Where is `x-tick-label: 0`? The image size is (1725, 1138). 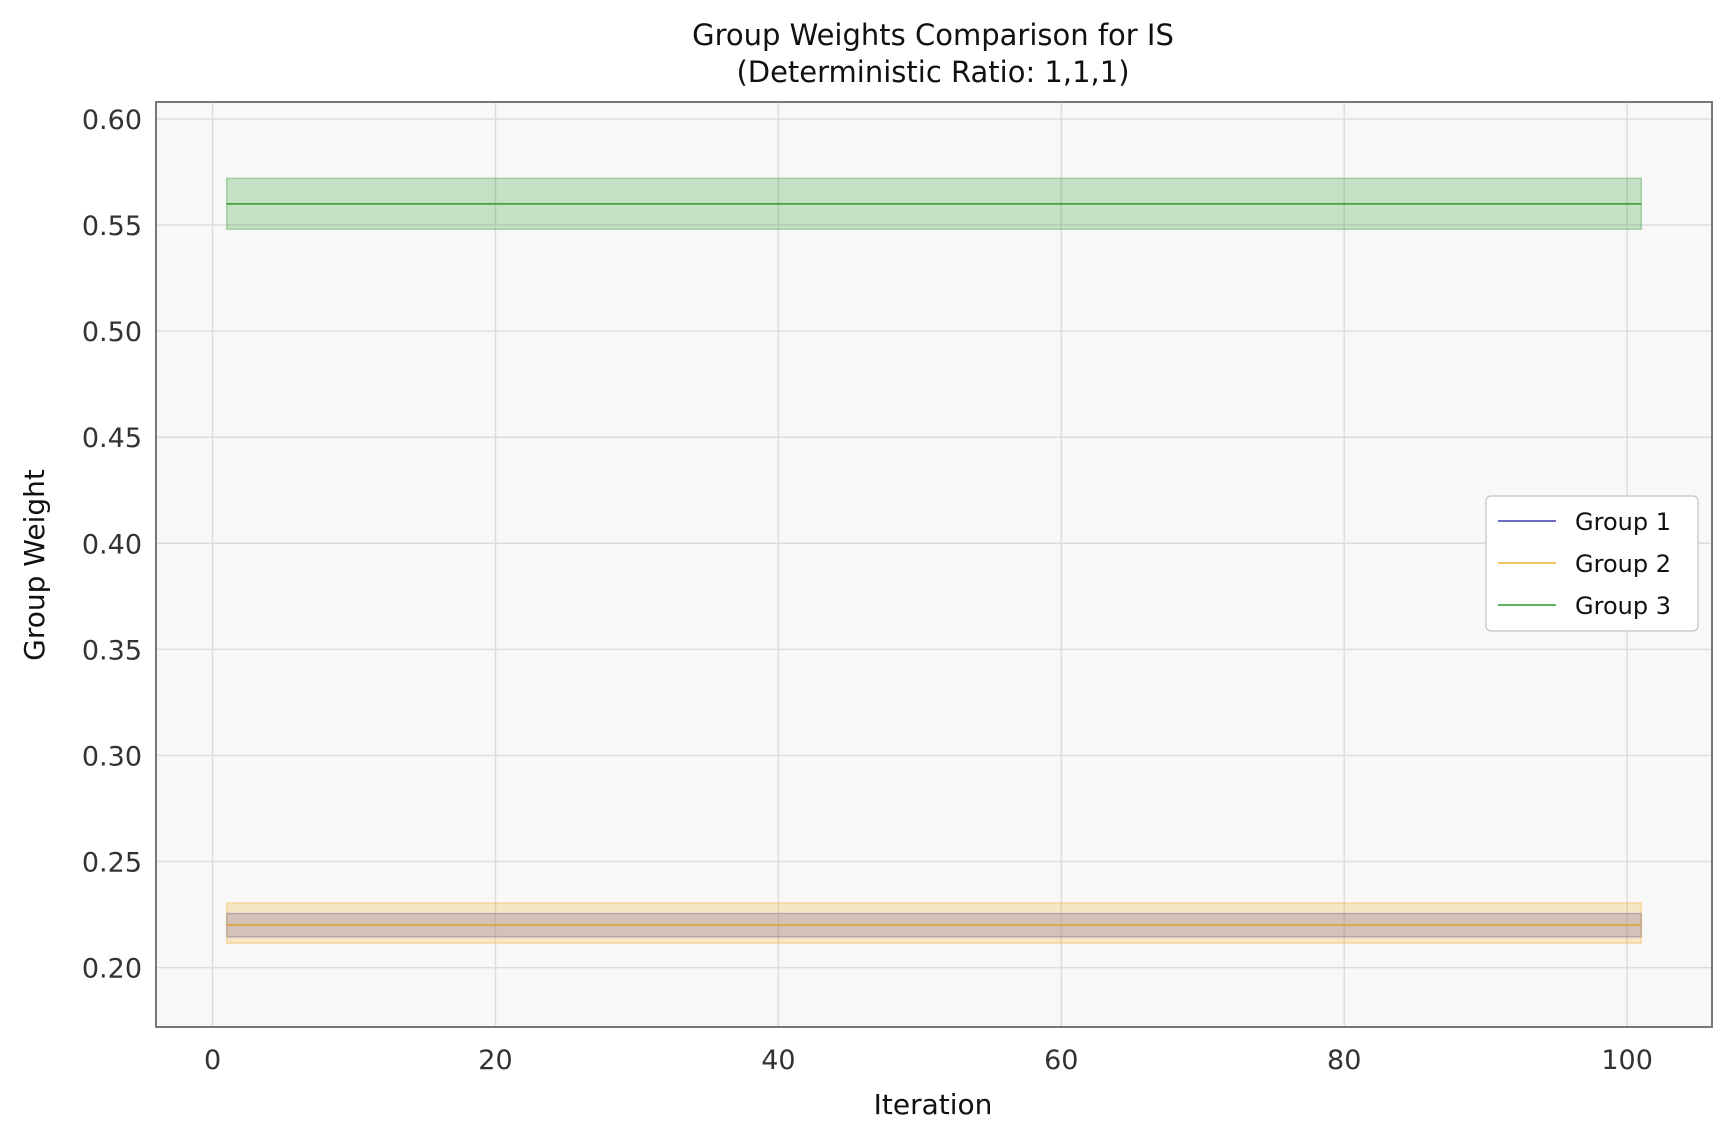 x-tick-label: 0 is located at coordinates (212, 1060).